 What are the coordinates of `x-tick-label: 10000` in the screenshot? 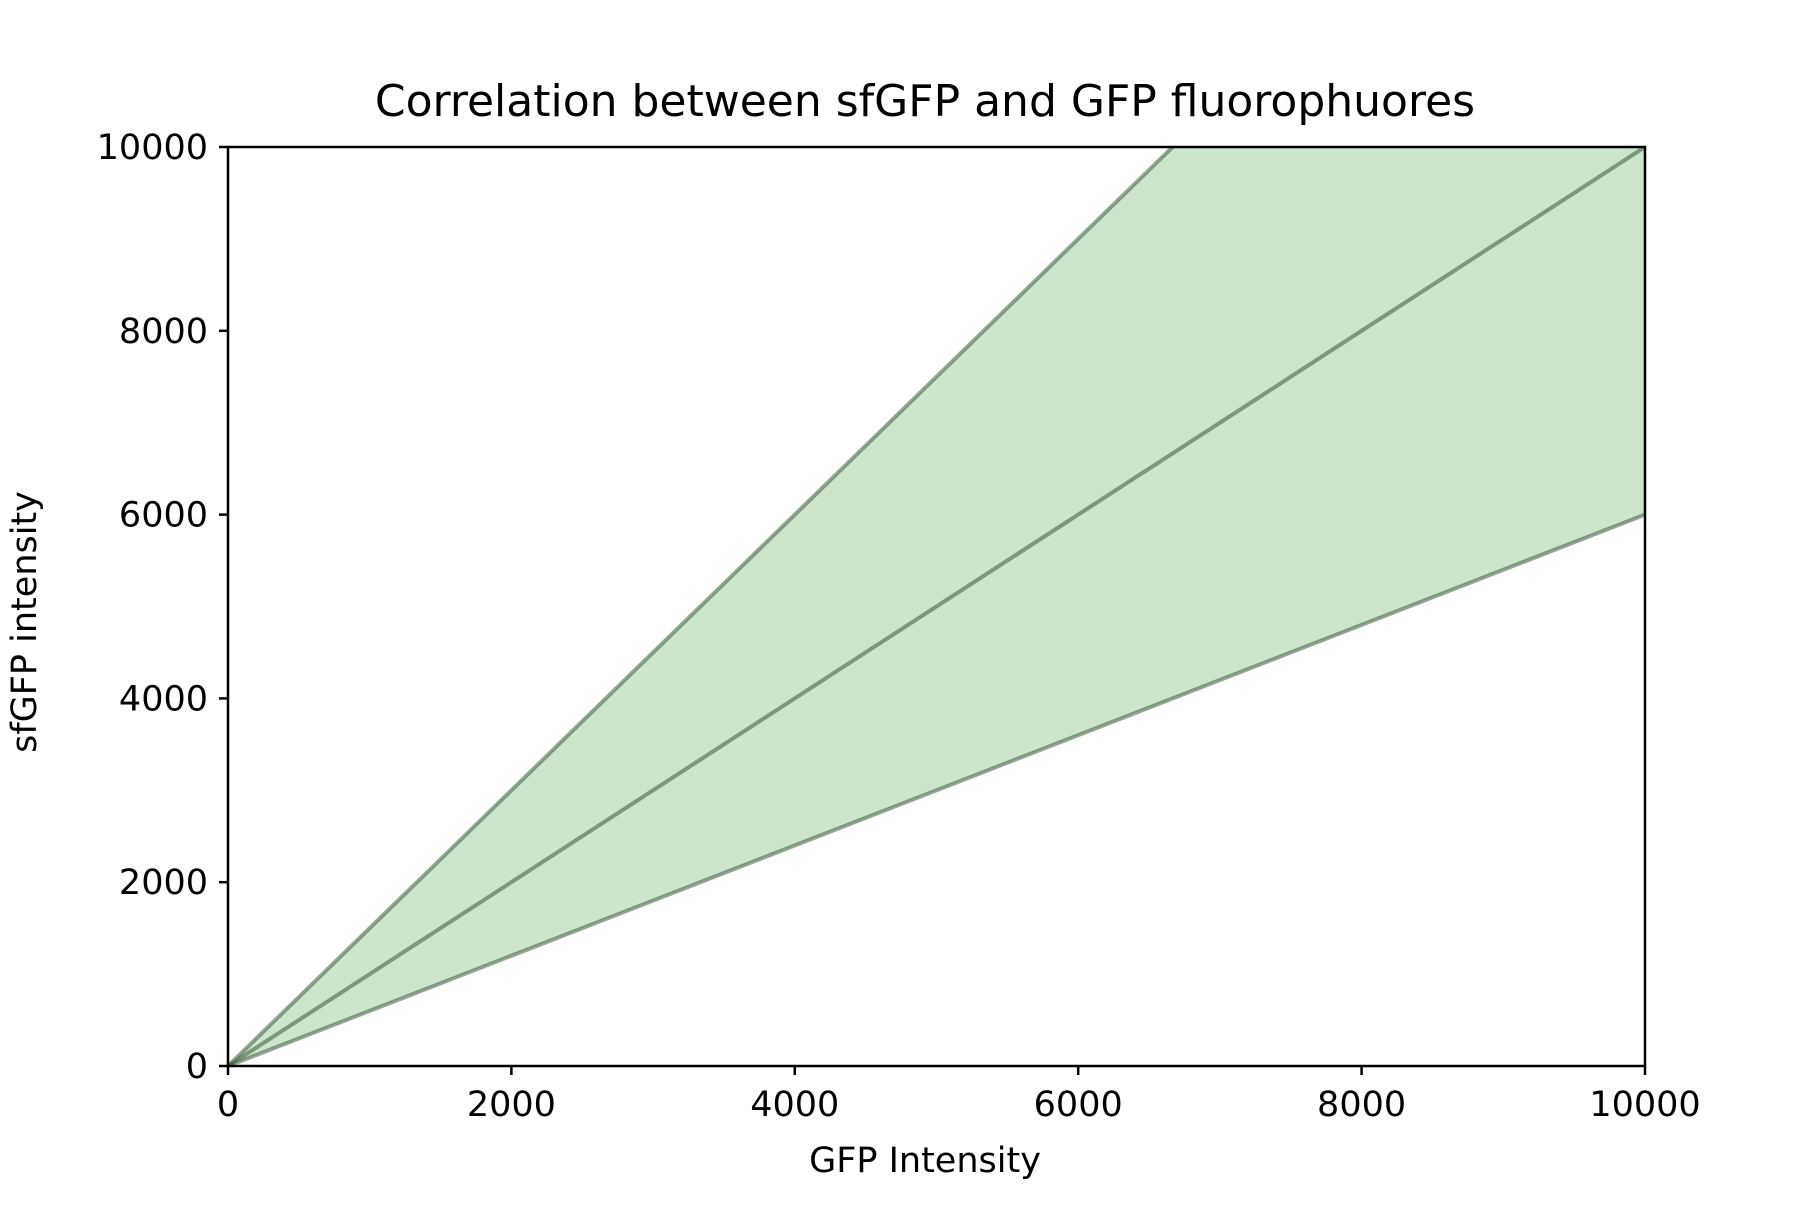 It's located at (1644, 1105).